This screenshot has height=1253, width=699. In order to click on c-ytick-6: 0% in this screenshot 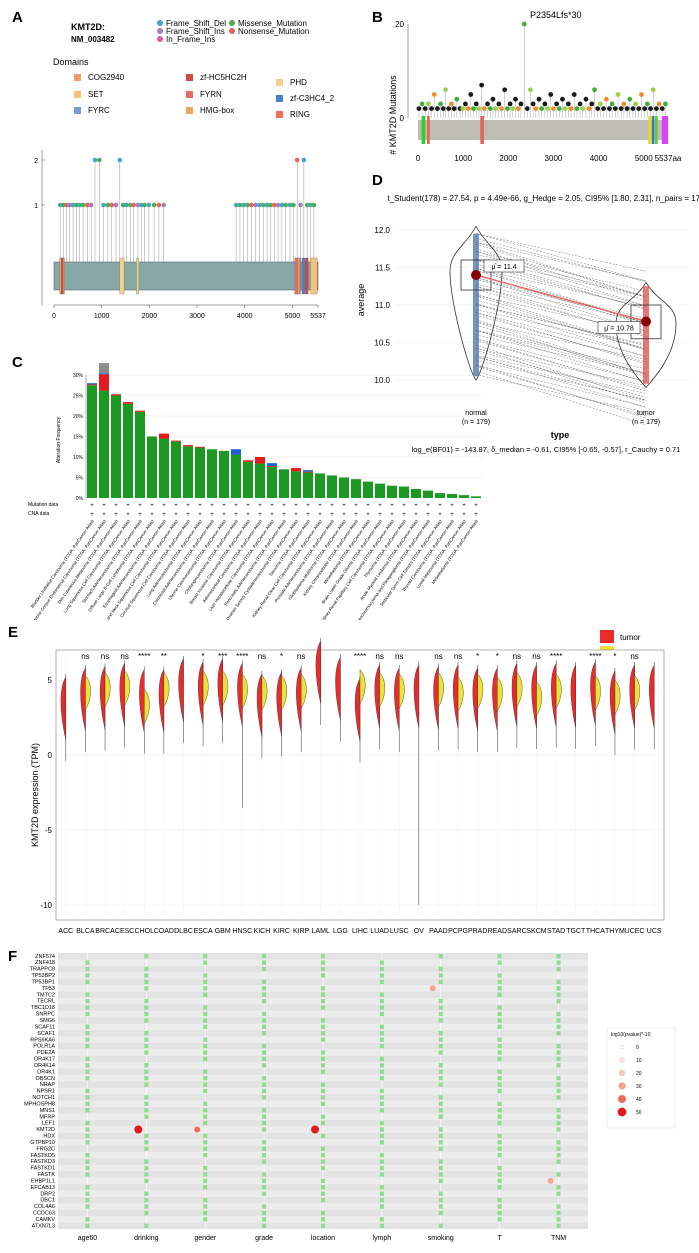, I will do `click(80, 499)`.